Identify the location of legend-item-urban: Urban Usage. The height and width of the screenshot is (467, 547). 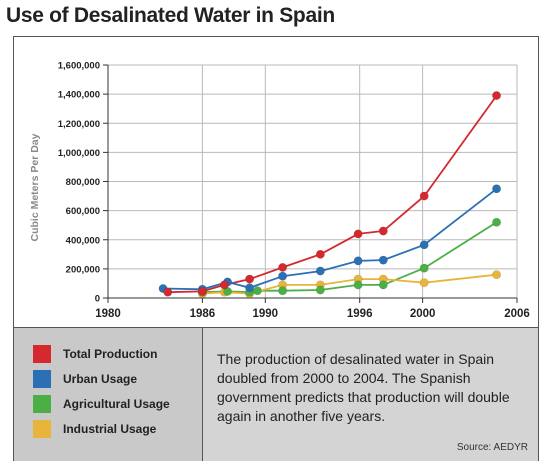
(85, 379).